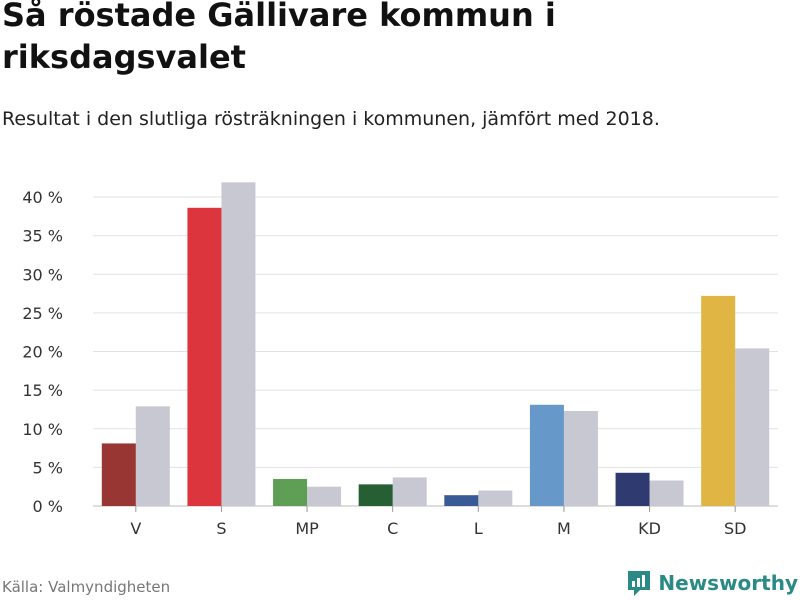 This screenshot has height=600, width=800. Describe the element at coordinates (718, 400) in the screenshot. I see `bar-2022-sd` at that location.